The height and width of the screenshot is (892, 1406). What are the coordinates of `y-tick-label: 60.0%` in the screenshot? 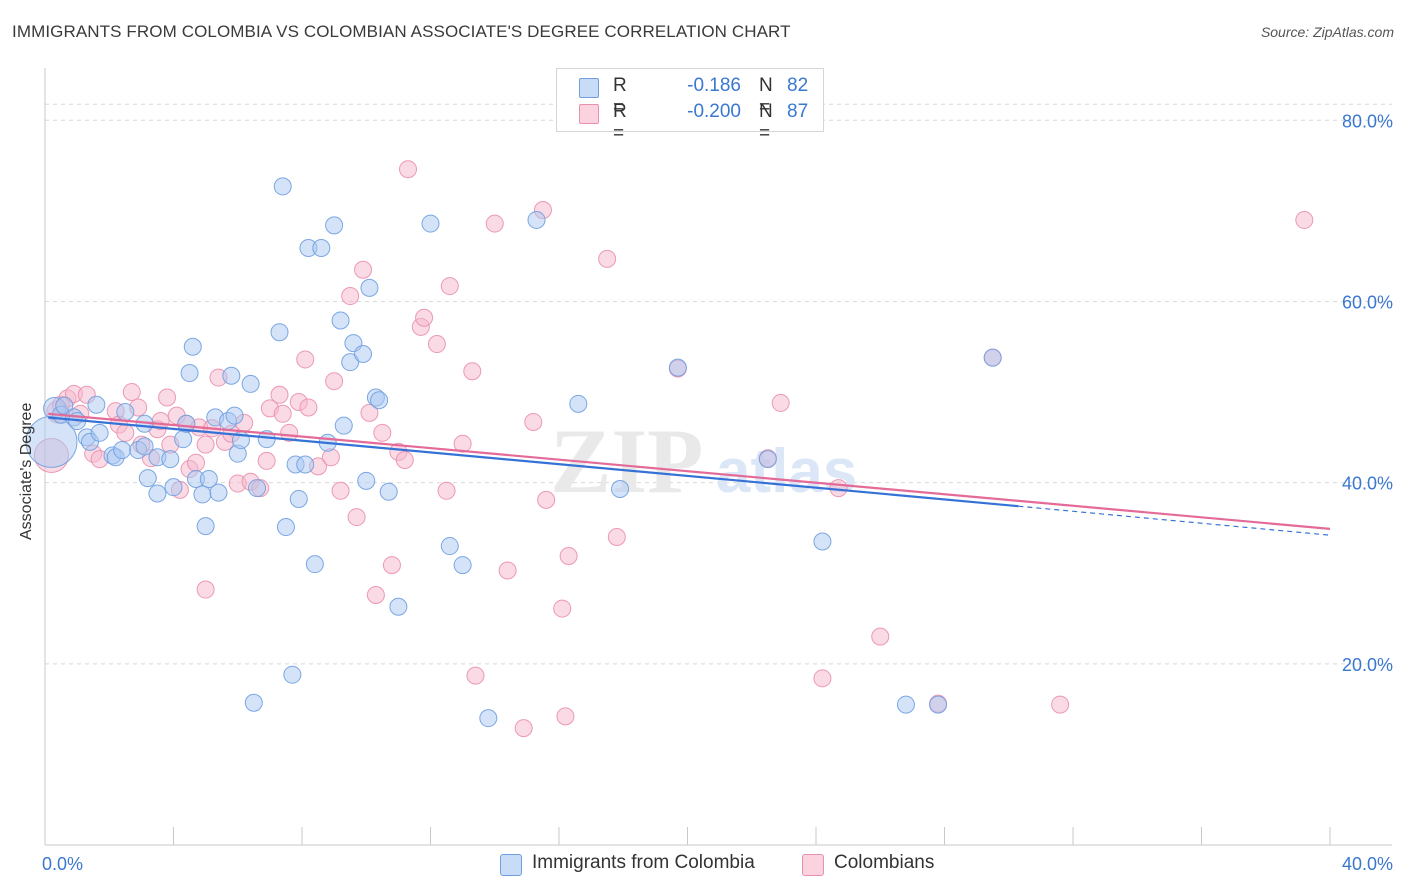 It's located at (1367, 302).